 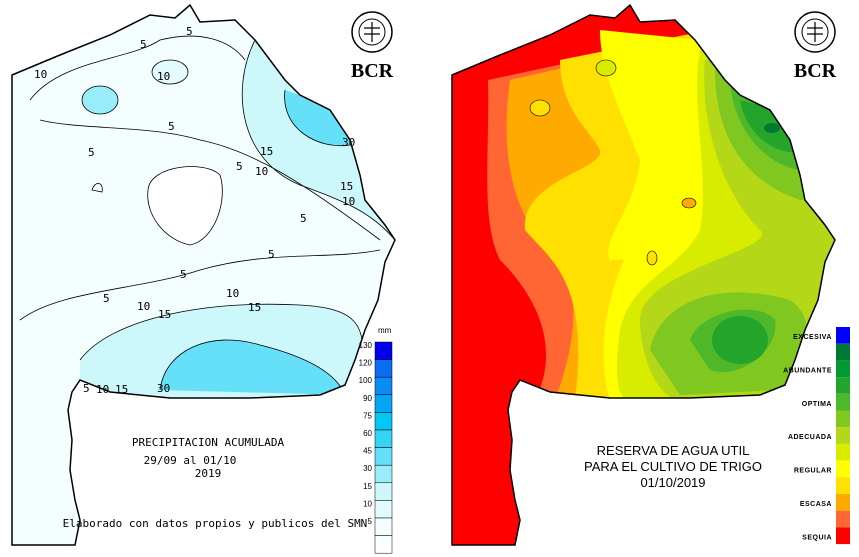 I want to click on bcr-logo-left: BCR, so click(x=372, y=46).